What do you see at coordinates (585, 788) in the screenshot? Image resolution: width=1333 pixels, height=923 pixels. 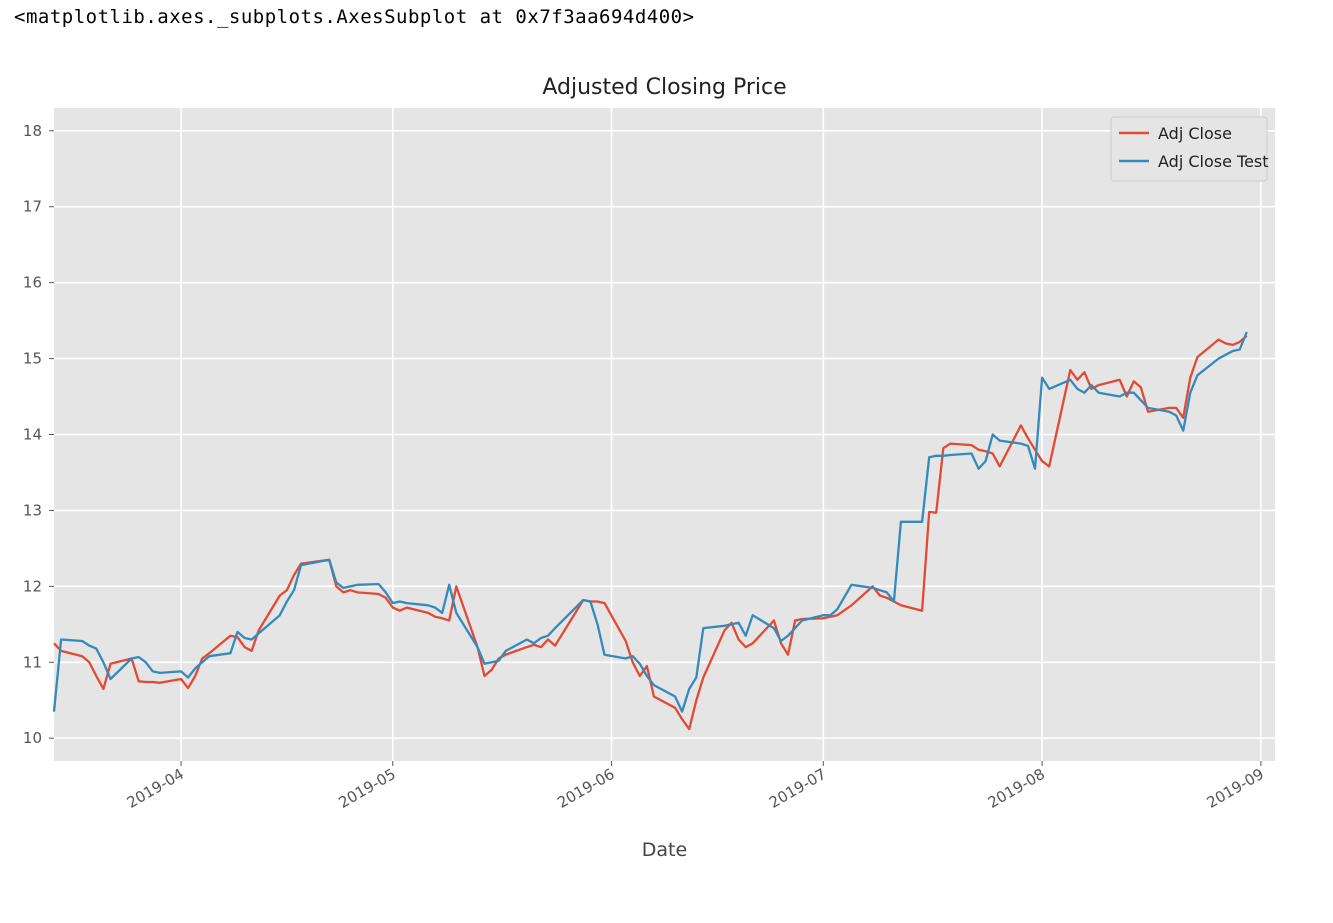 I see `x-tick-label-2: 2019-06` at bounding box center [585, 788].